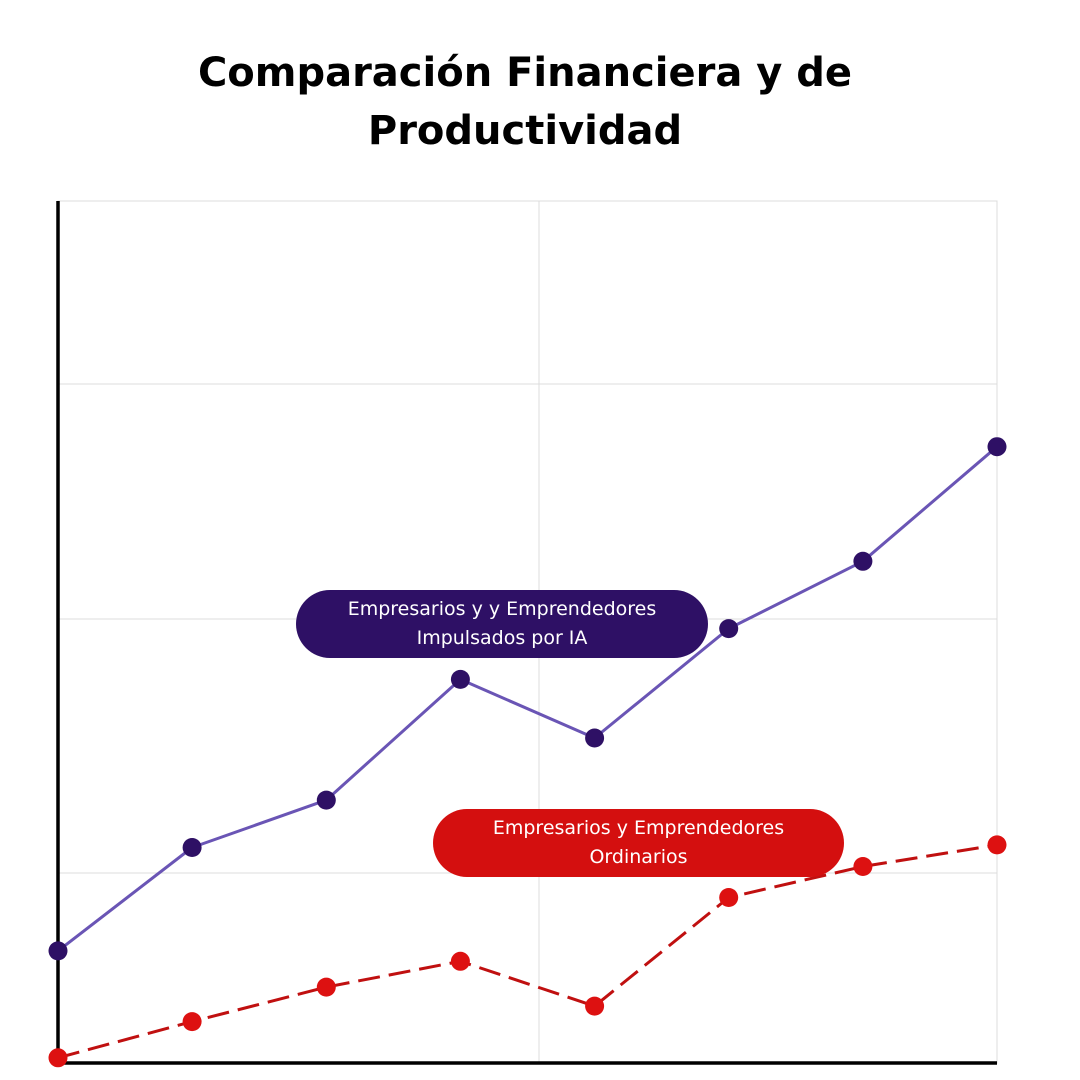 The width and height of the screenshot is (1080, 1080). What do you see at coordinates (525, 131) in the screenshot?
I see `chart-title-line-2: Productividad` at bounding box center [525, 131].